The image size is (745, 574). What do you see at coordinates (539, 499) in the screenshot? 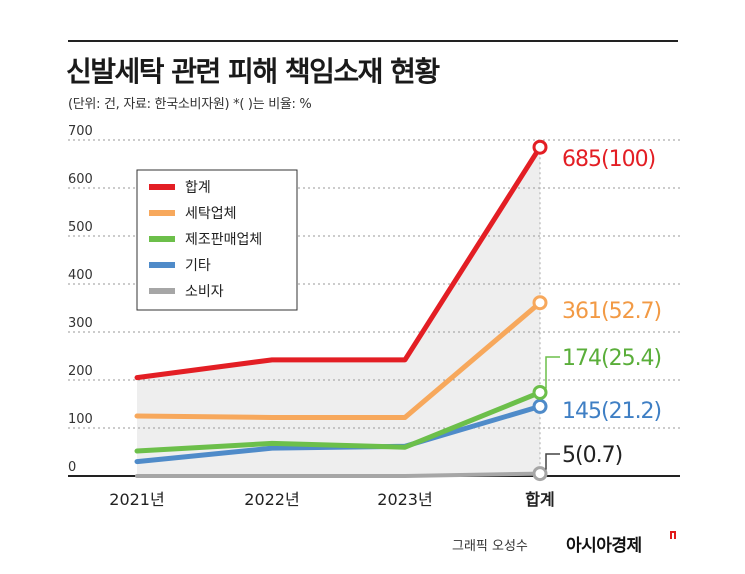
I see `x-tick-label: 합계` at bounding box center [539, 499].